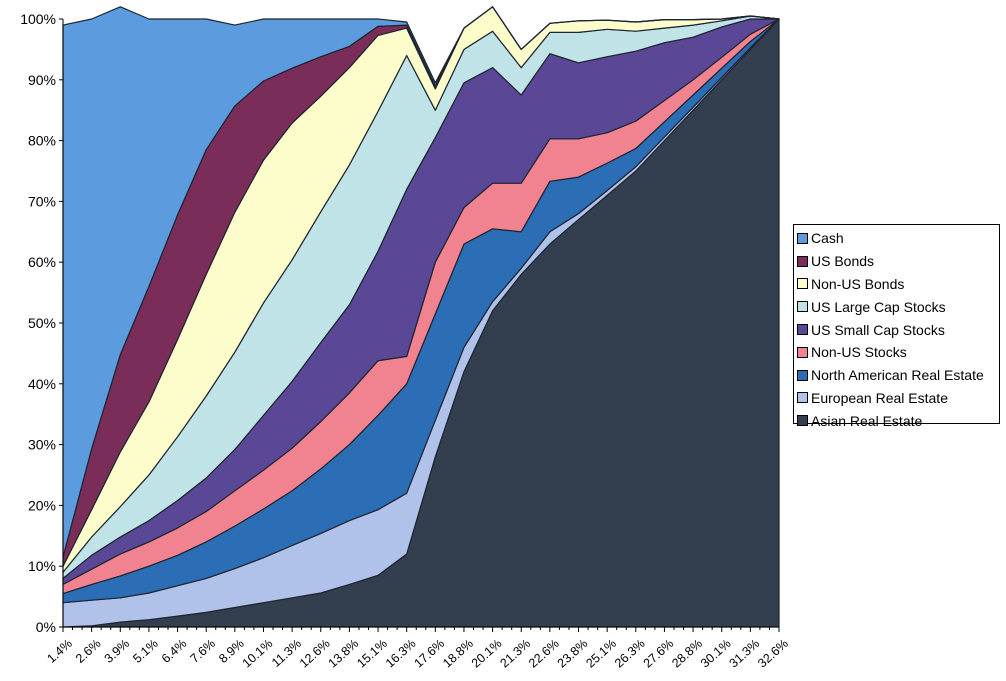  Describe the element at coordinates (344, 653) in the screenshot. I see `x-tick-label: 13.8%` at that location.